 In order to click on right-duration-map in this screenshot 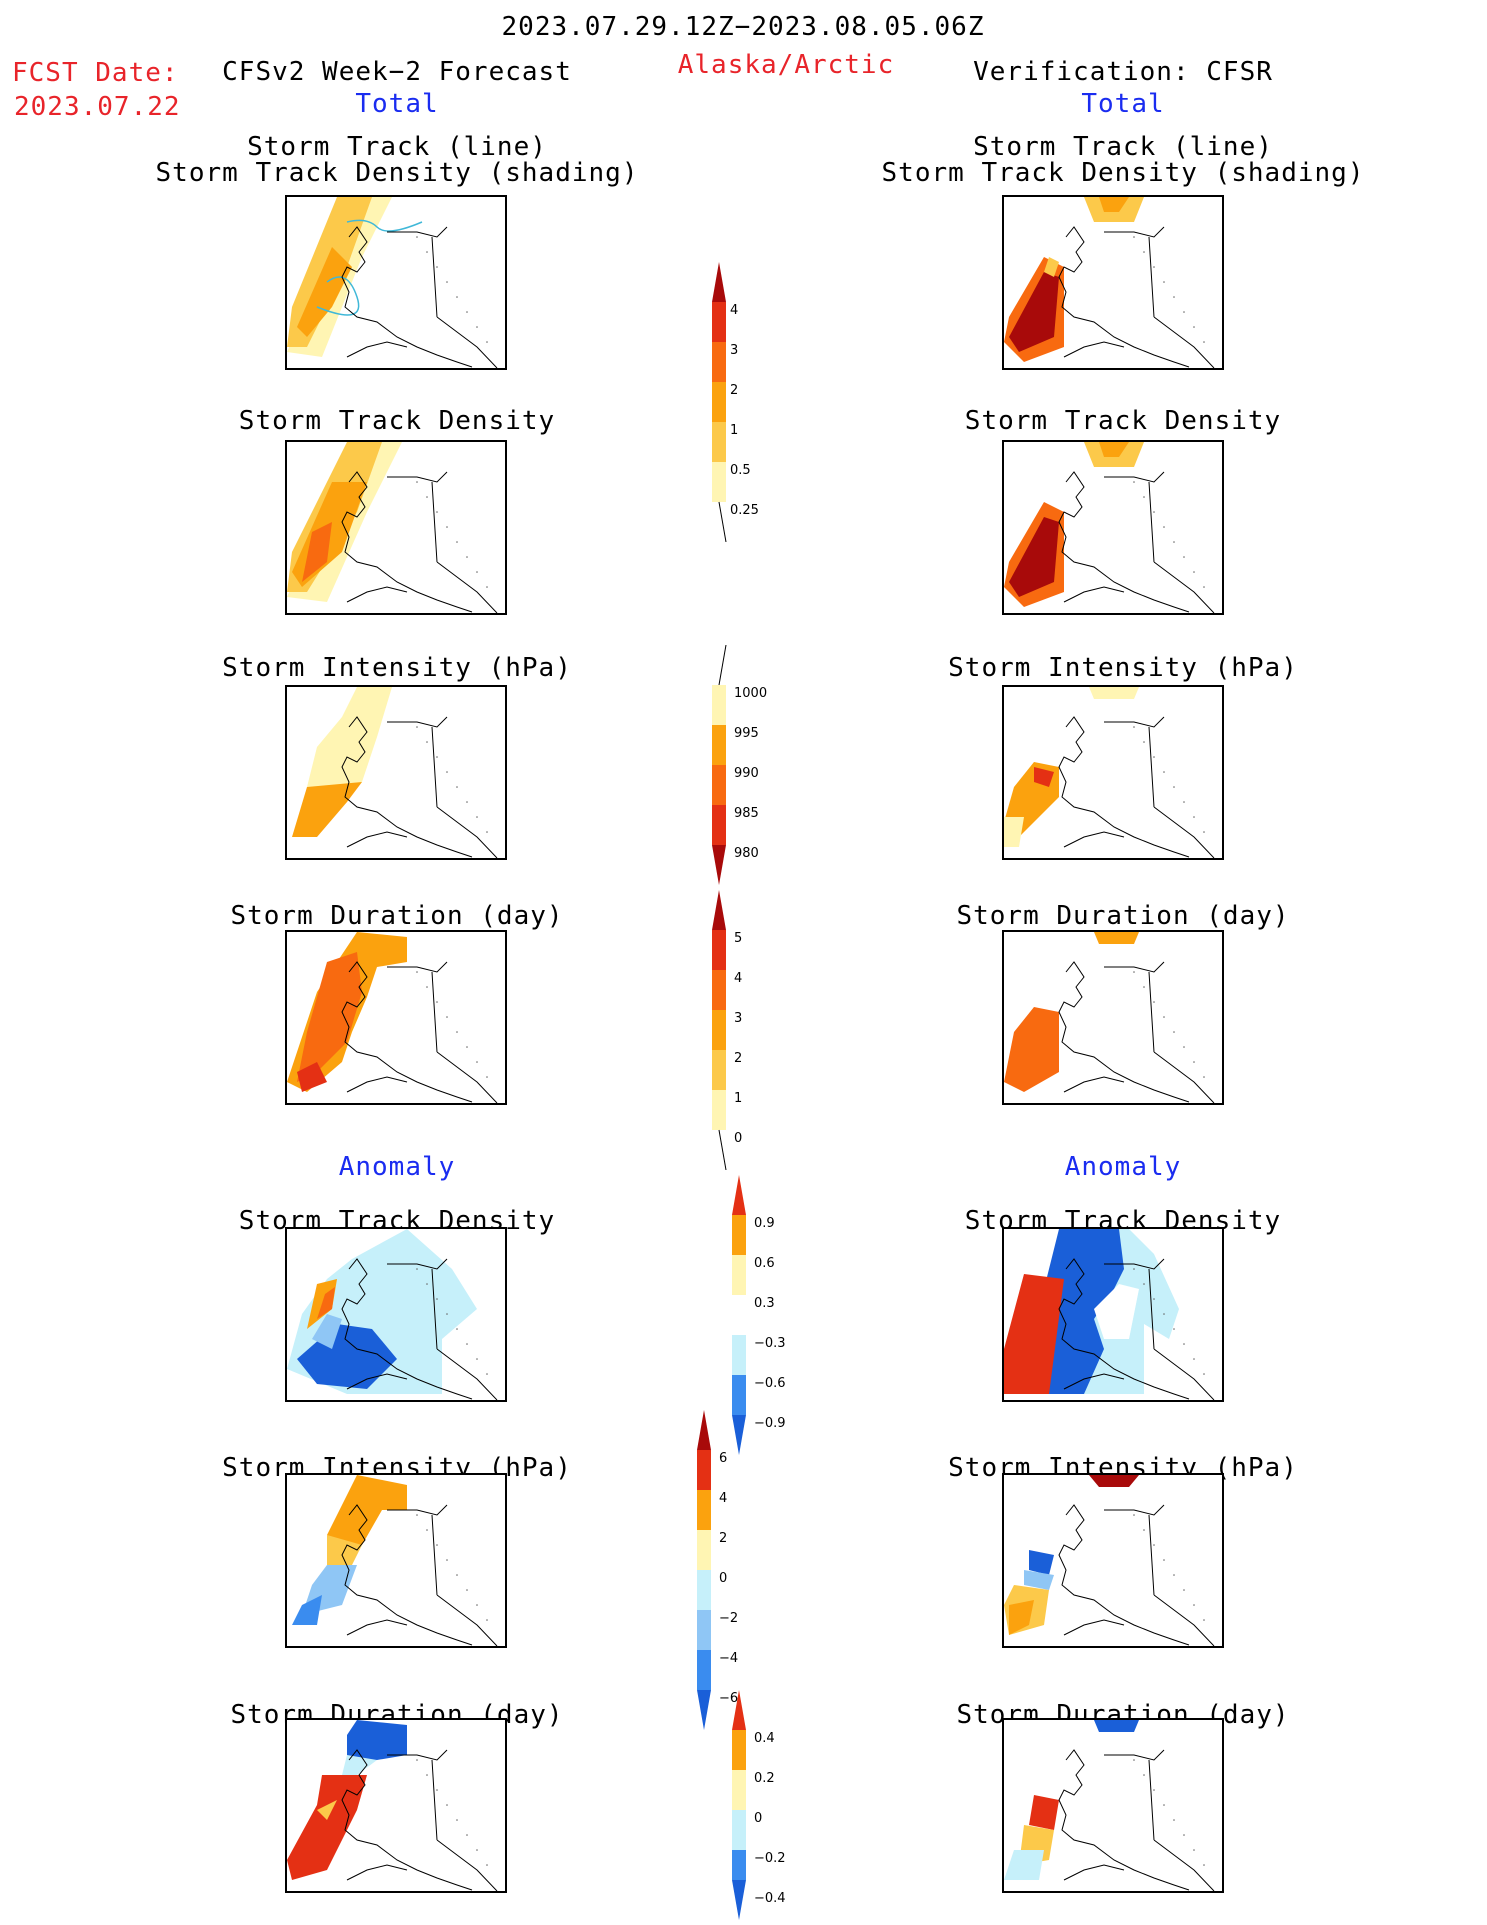, I will do `click(1113, 1017)`.